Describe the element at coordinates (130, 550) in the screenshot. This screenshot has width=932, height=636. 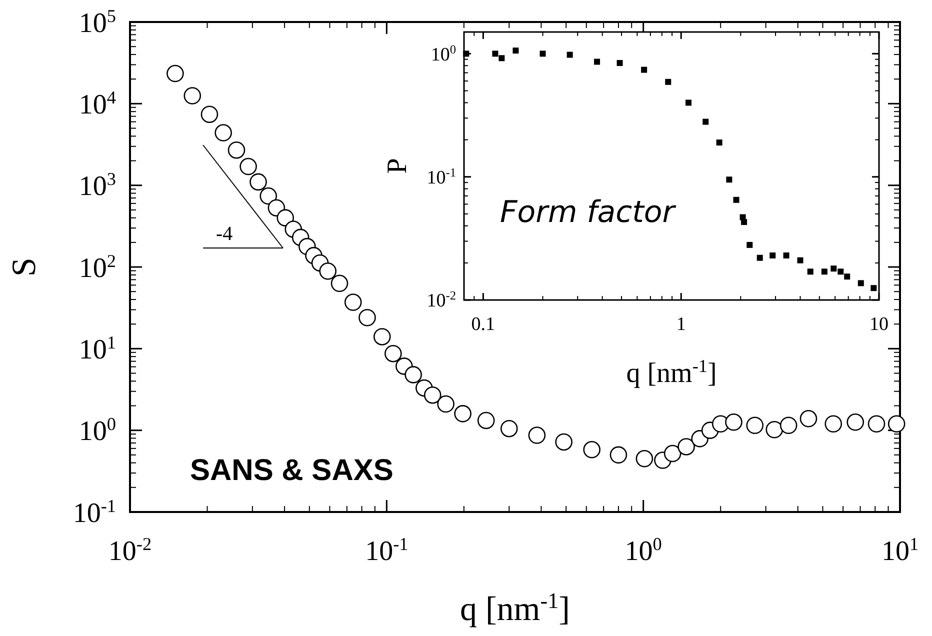
I see `x-tick-label: 10$^{-2}$` at that location.